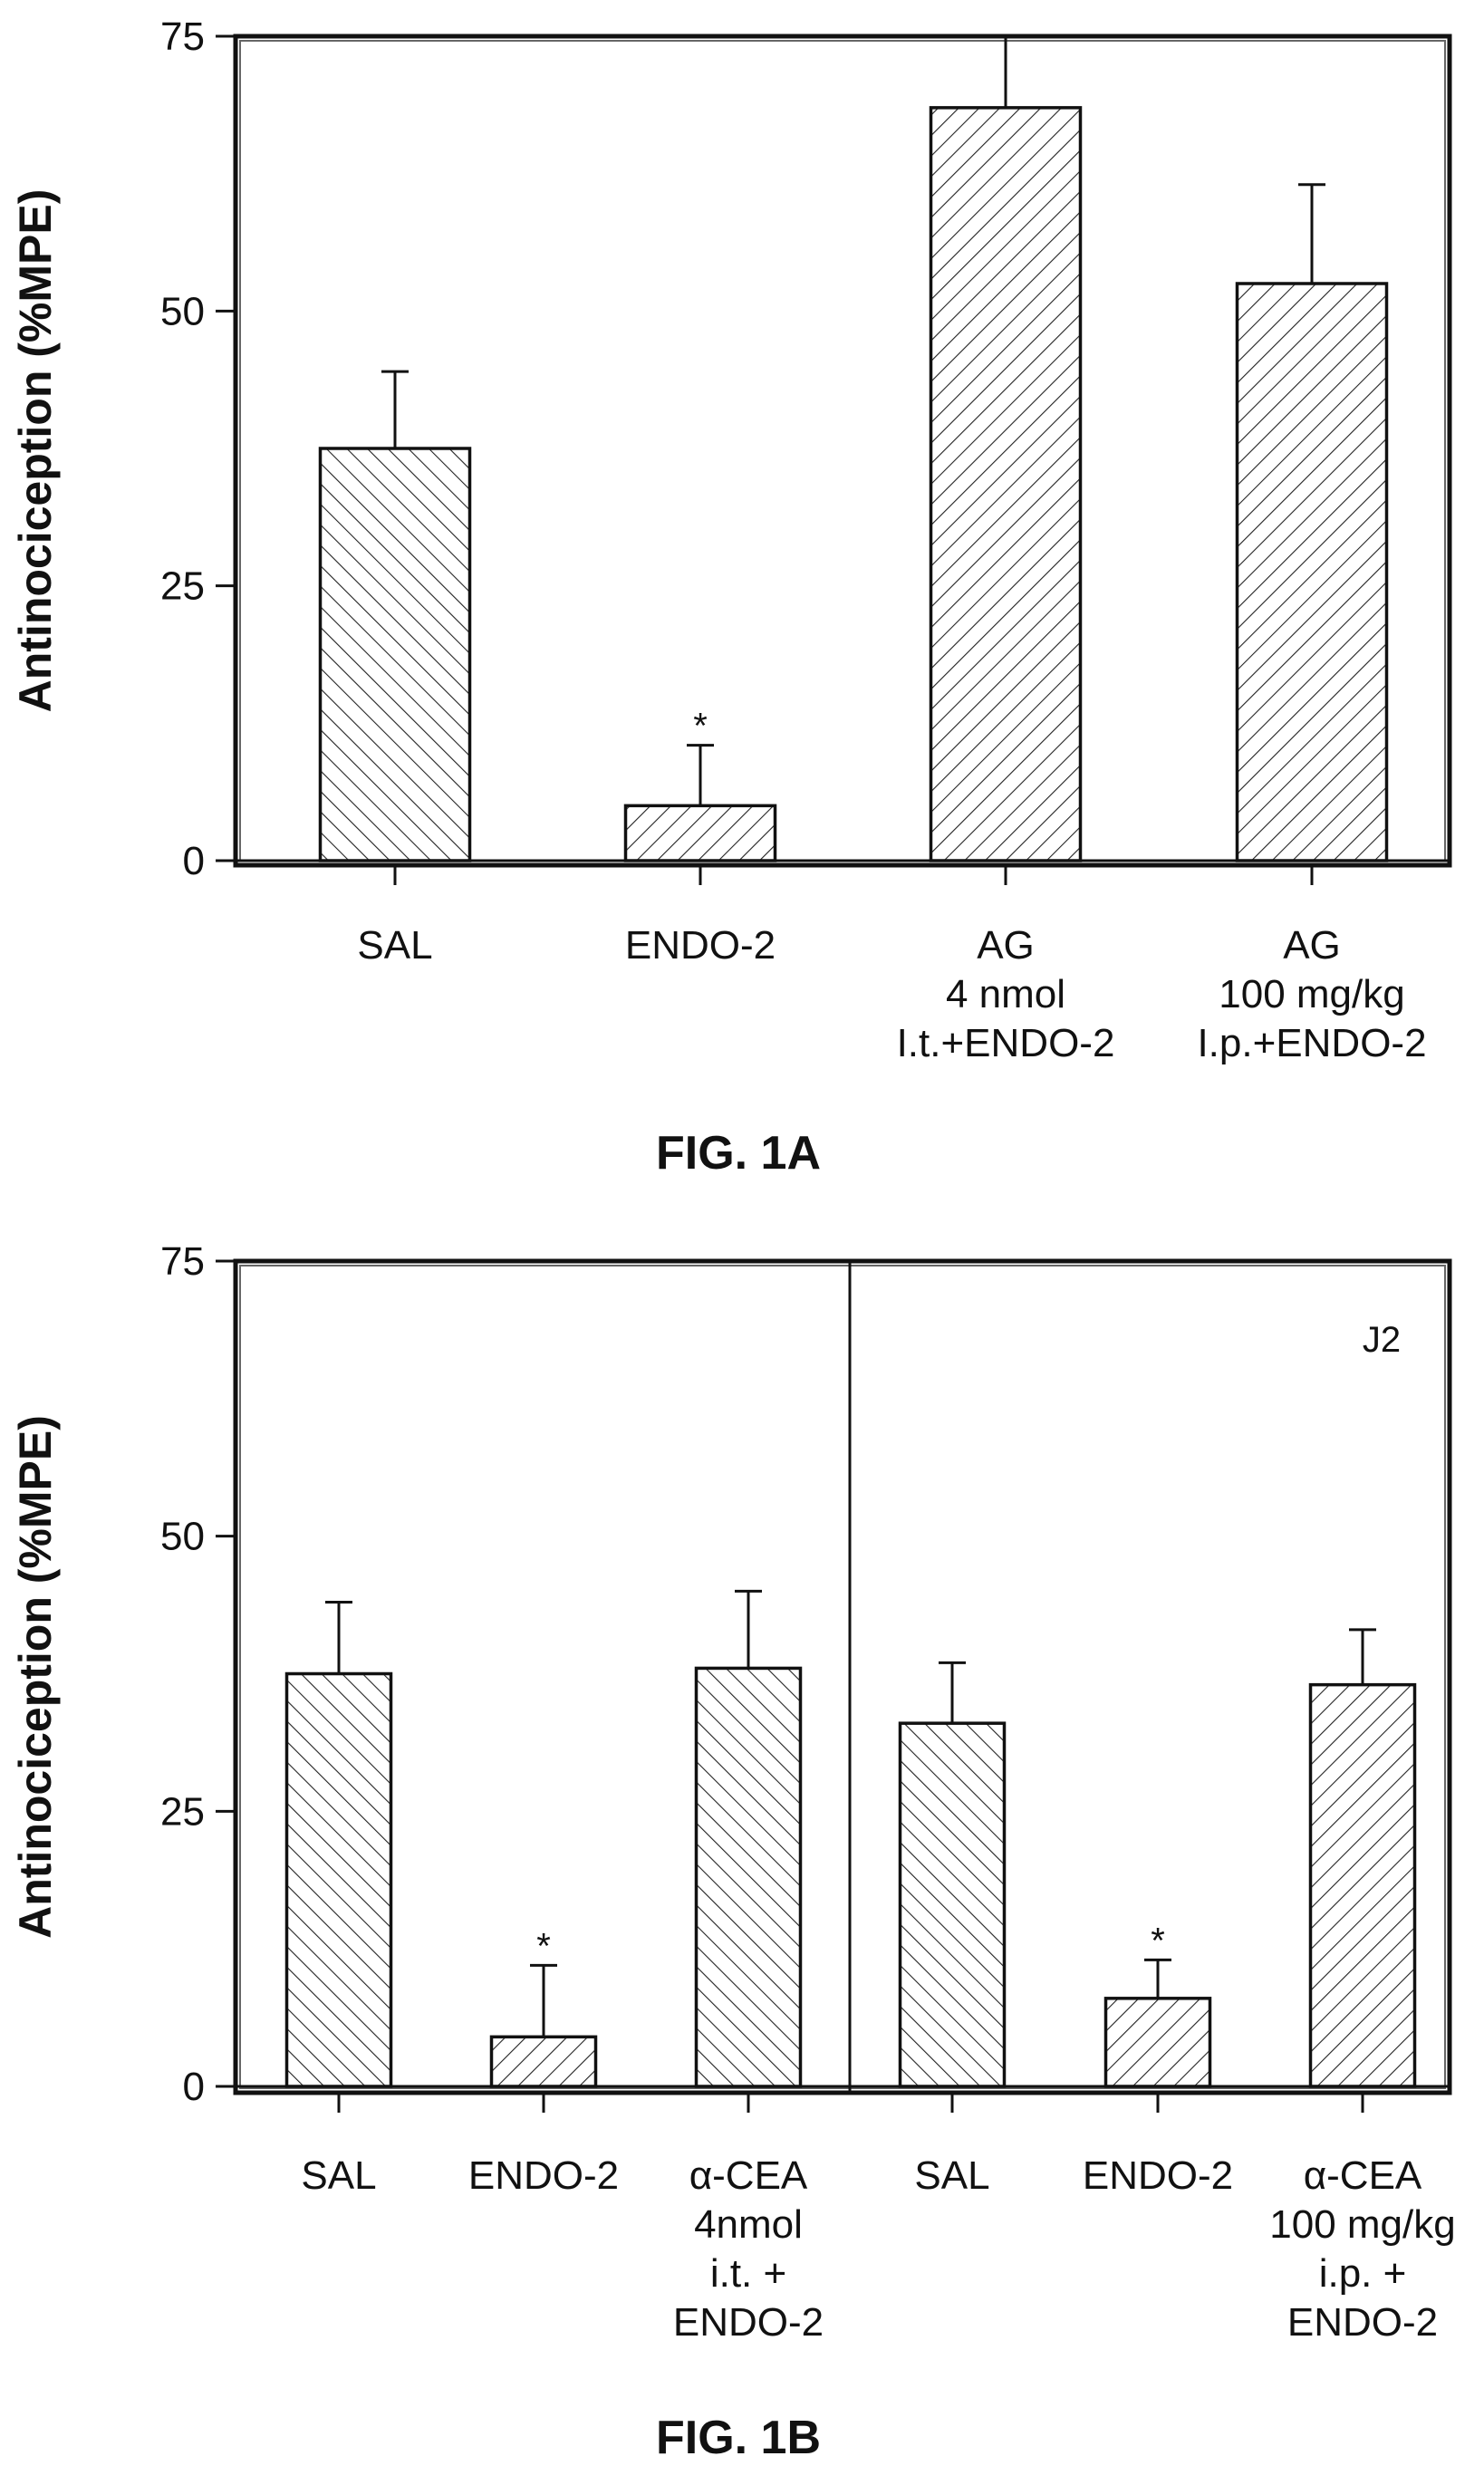  Describe the element at coordinates (748, 2273) in the screenshot. I see `category-label: i.t. +` at that location.